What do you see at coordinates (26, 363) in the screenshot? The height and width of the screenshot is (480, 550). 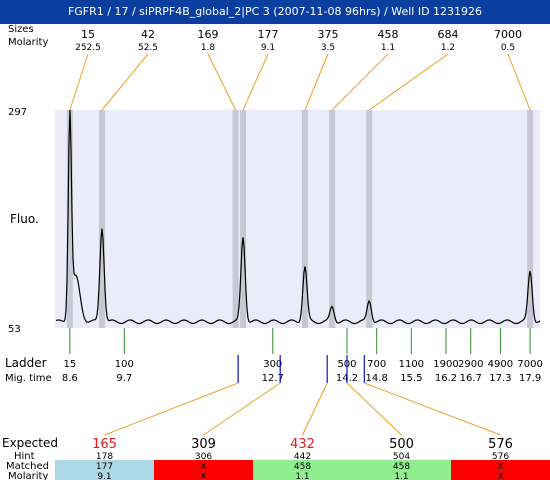 I see `ladder-label: Ladder` at bounding box center [26, 363].